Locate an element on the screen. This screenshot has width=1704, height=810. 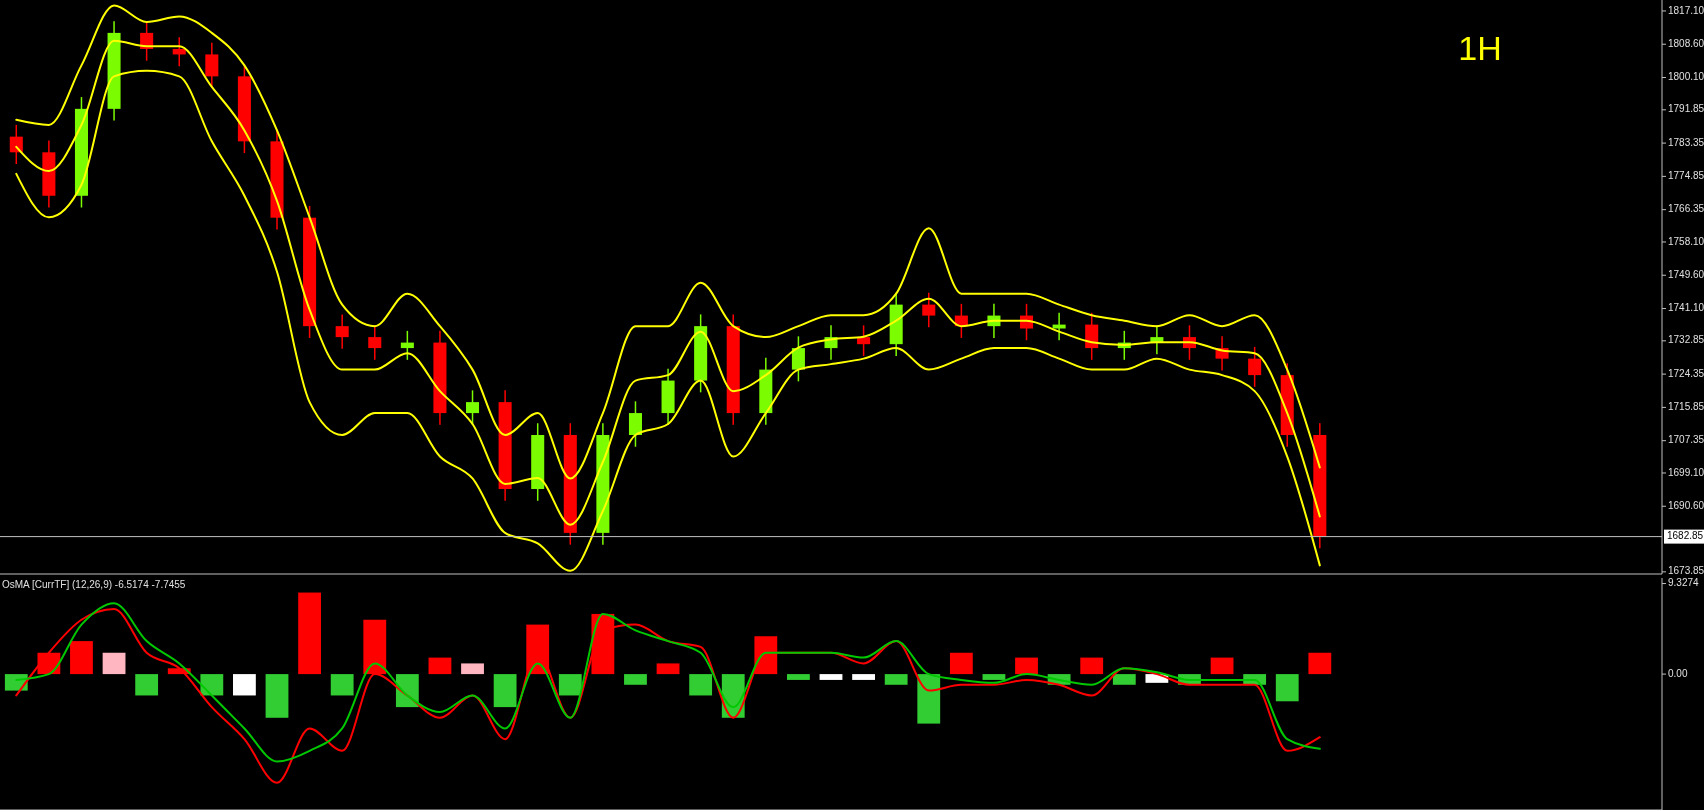
y-tick-label: 1741.10 is located at coordinates (1686, 308).